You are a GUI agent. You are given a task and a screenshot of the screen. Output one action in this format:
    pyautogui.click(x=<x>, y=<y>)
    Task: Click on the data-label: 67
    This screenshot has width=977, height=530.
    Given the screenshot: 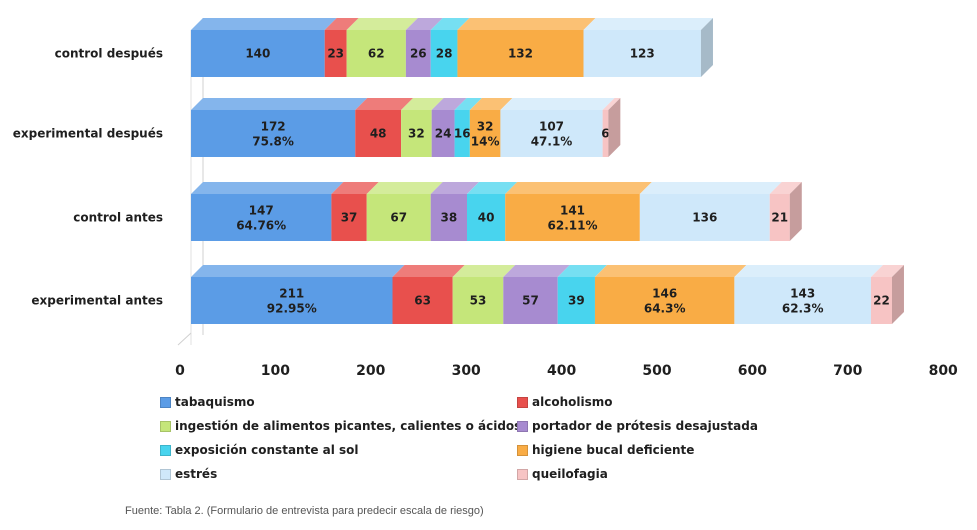 What is the action you would take?
    pyautogui.click(x=398, y=218)
    